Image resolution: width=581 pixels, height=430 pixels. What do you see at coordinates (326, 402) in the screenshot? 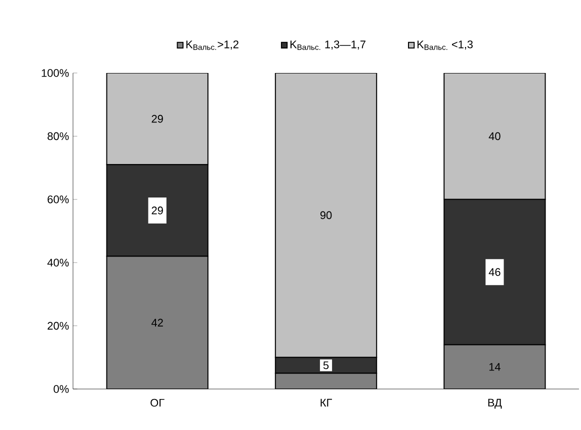
I see `x-tick-label: КГ` at bounding box center [326, 402].